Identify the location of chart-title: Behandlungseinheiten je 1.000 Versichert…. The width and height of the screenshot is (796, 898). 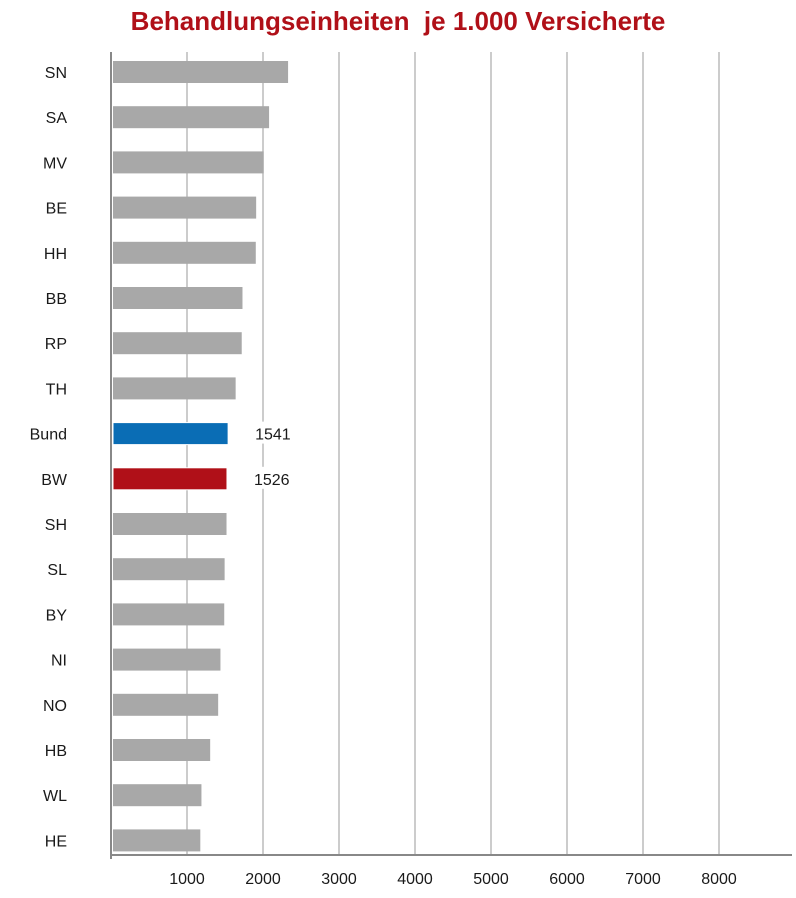
(398, 21).